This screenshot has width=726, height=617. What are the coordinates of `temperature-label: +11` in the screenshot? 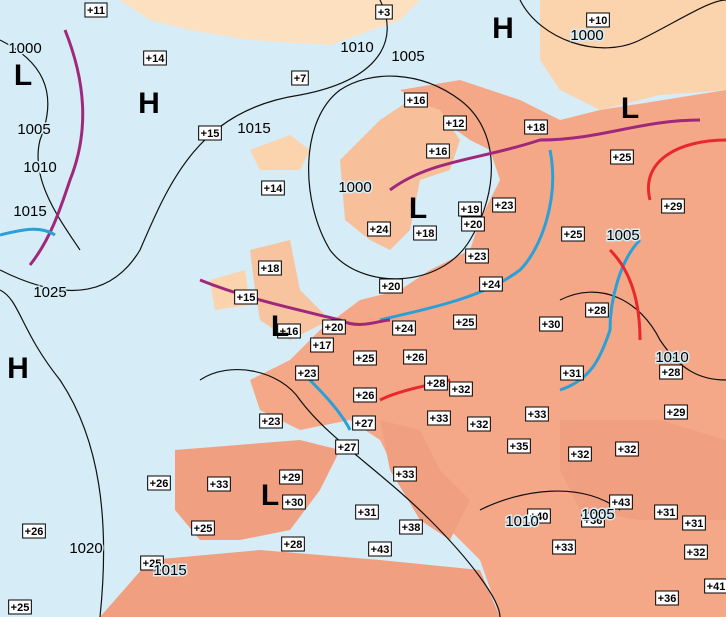 It's located at (96, 10).